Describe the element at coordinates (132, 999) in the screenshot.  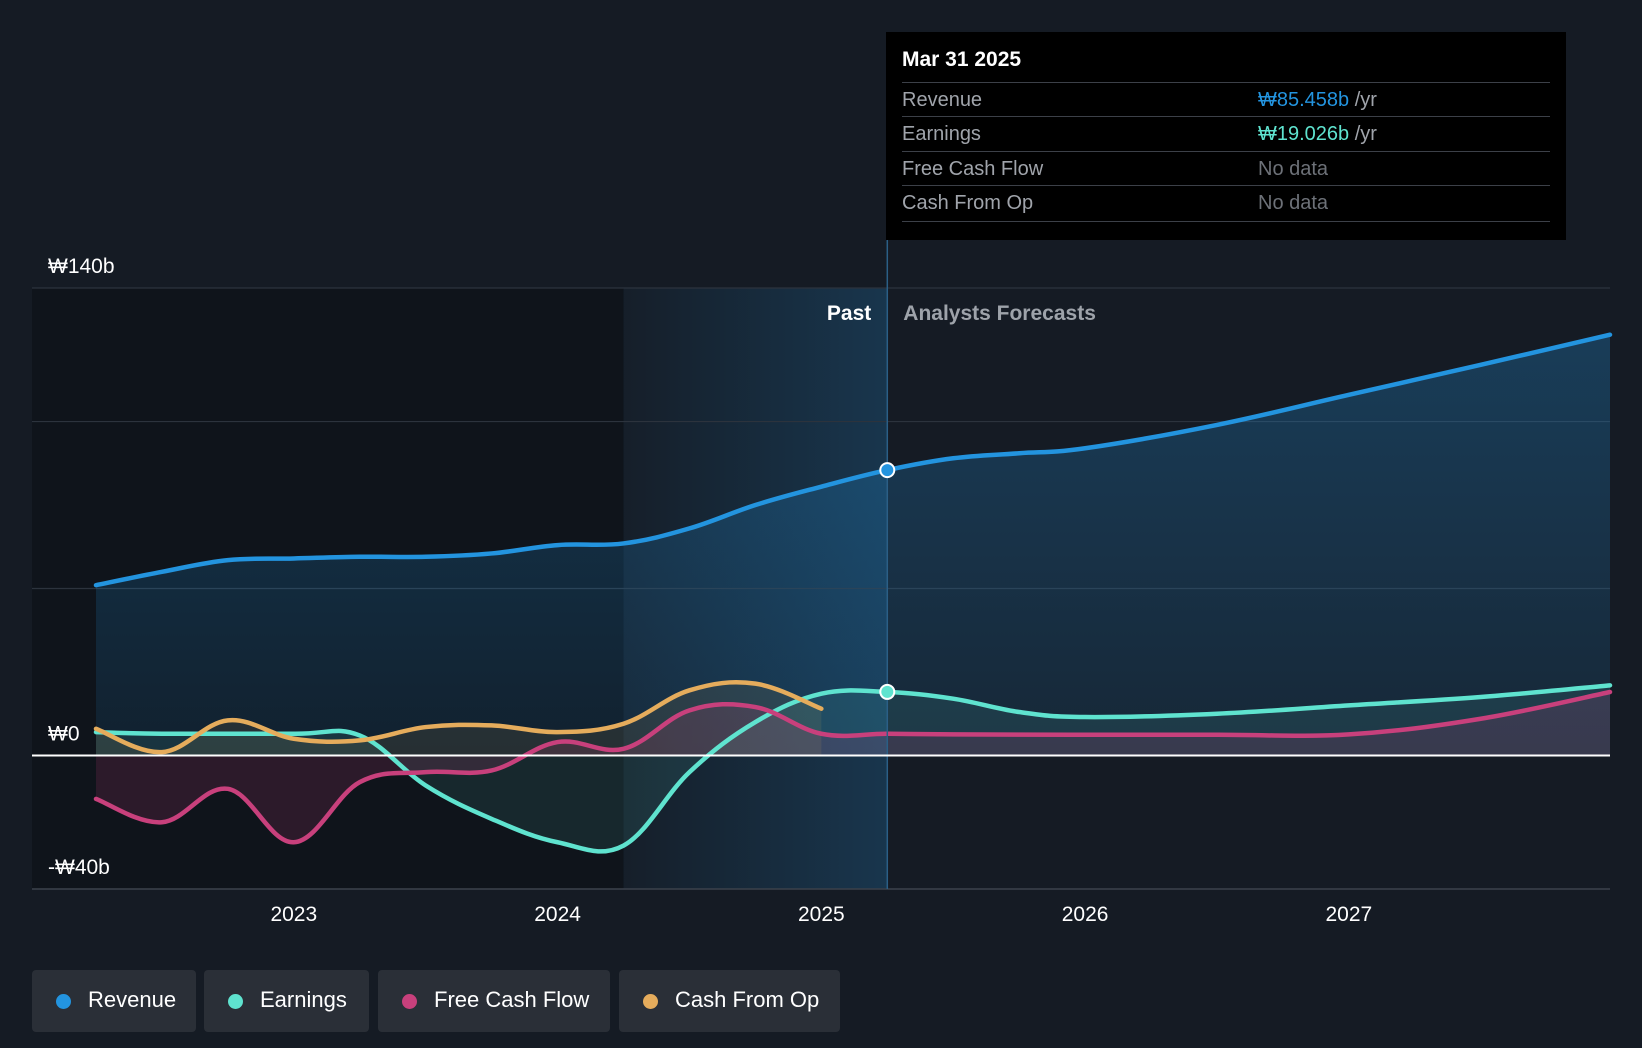
I see `legend-label: Revenue` at that location.